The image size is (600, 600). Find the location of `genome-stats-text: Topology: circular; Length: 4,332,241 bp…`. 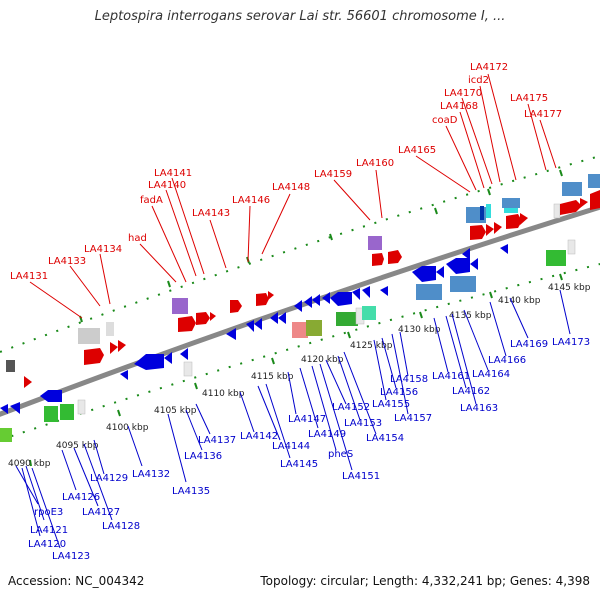

genome-stats-text: Topology: circular; Length: 4,332,241 bp… is located at coordinates (425, 581).